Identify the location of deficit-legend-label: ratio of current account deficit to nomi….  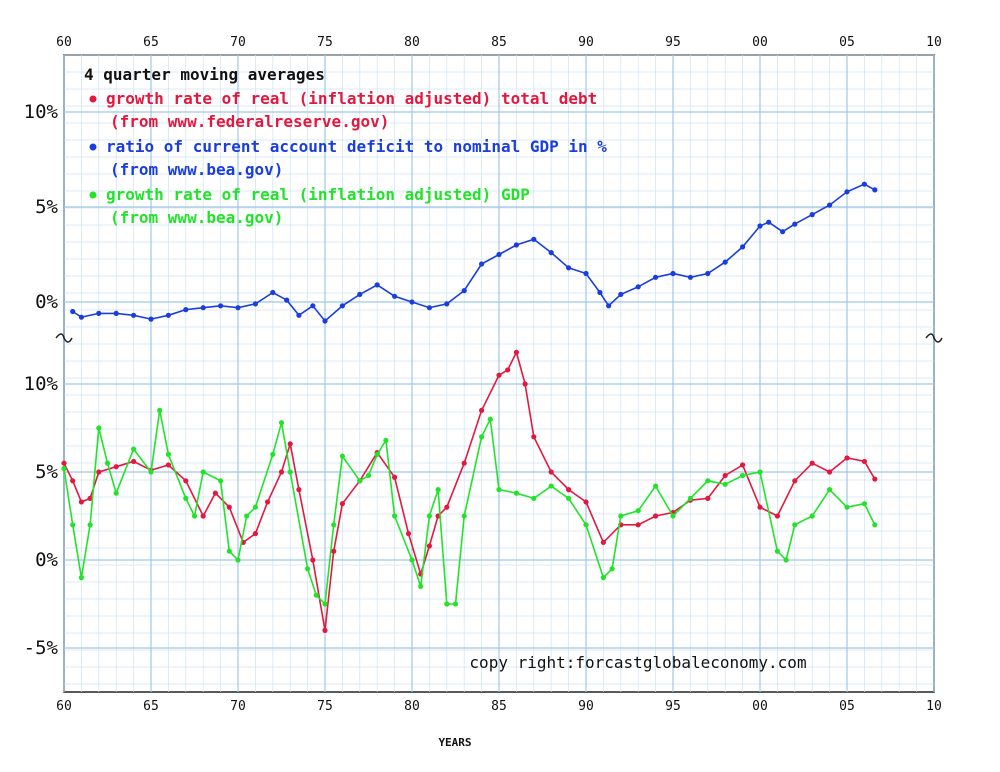
(356, 146).